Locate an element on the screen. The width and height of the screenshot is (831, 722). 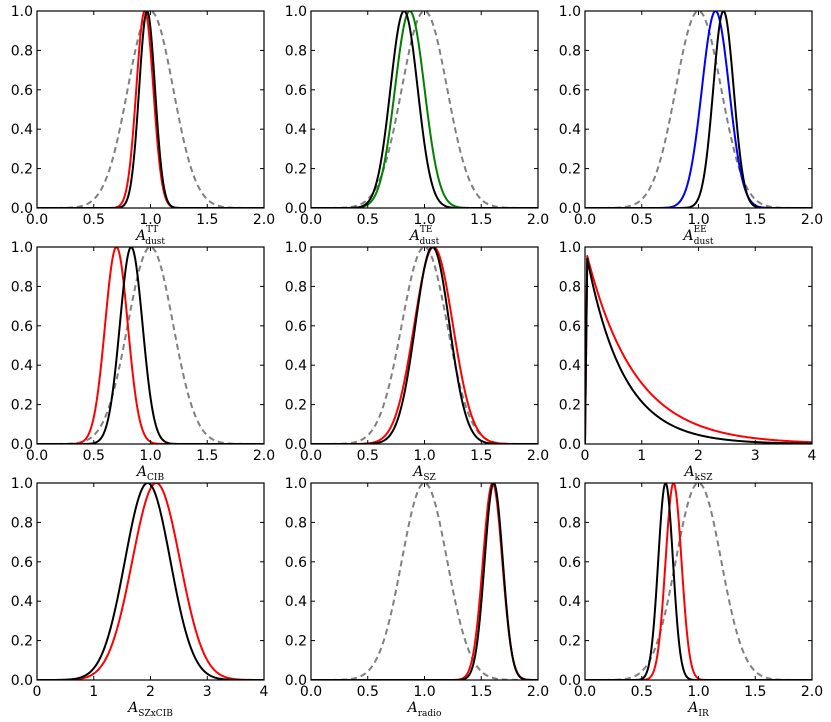
panel-5: 0.0 0.2 0.4 0.6 0.8 1.0 0.0 0.5 1.0 1.5 2.0 ASZ is located at coordinates (417, 361).